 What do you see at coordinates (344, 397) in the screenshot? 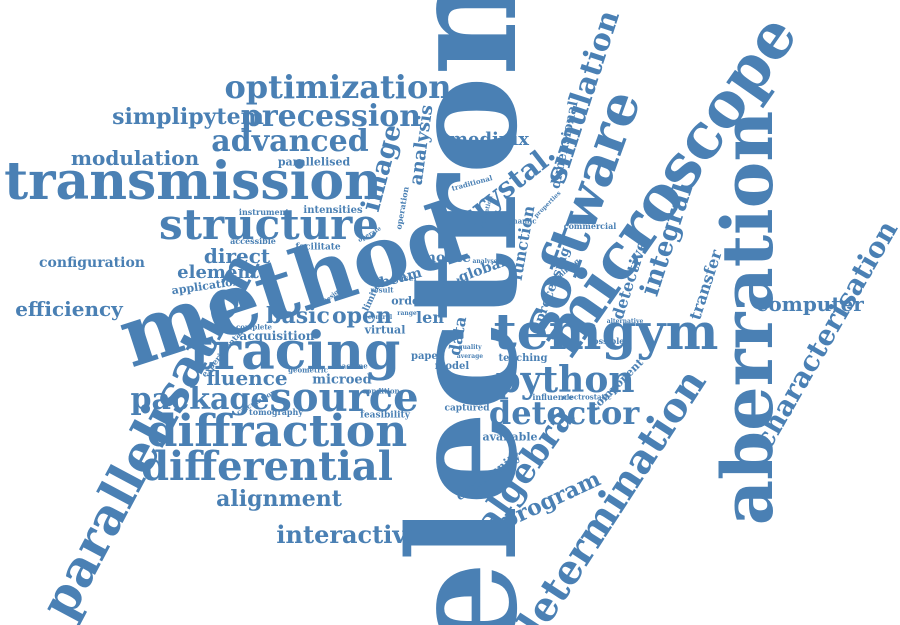
I see `word-source: source` at bounding box center [344, 397].